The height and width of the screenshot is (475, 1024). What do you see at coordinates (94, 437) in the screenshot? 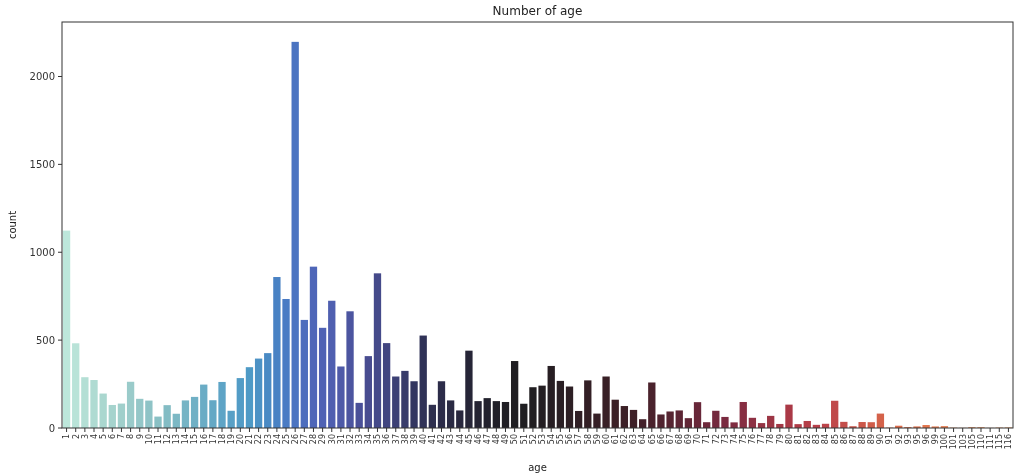
I see `x-tick-label: 4` at bounding box center [94, 437].